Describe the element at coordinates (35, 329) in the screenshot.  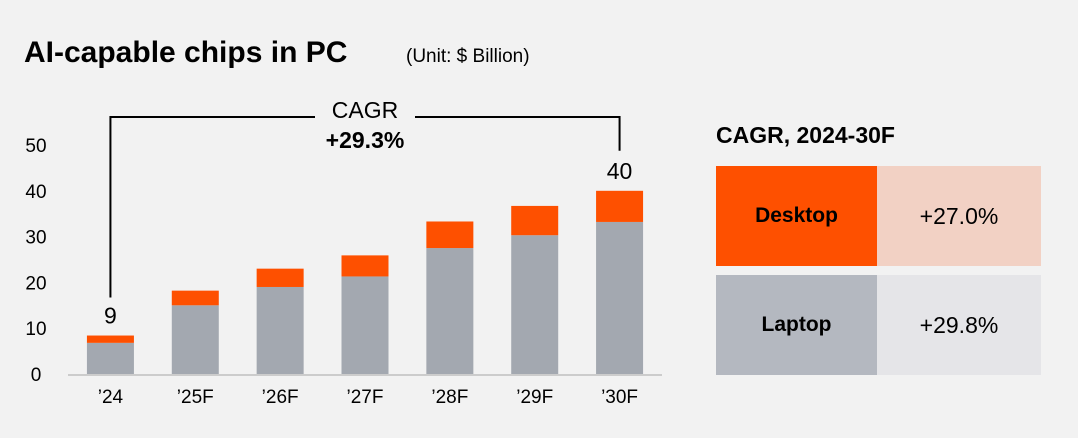
I see `y-tick-label: 10` at that location.